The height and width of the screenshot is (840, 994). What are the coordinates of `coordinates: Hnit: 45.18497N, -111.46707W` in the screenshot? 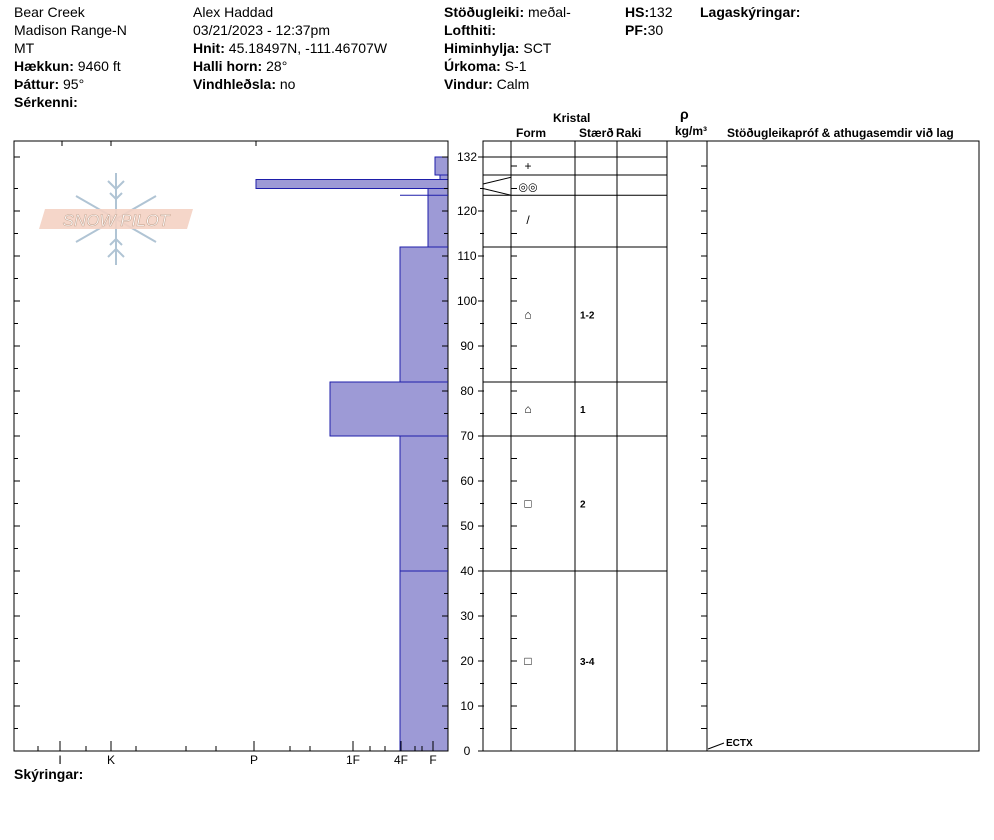 It's located at (290, 48).